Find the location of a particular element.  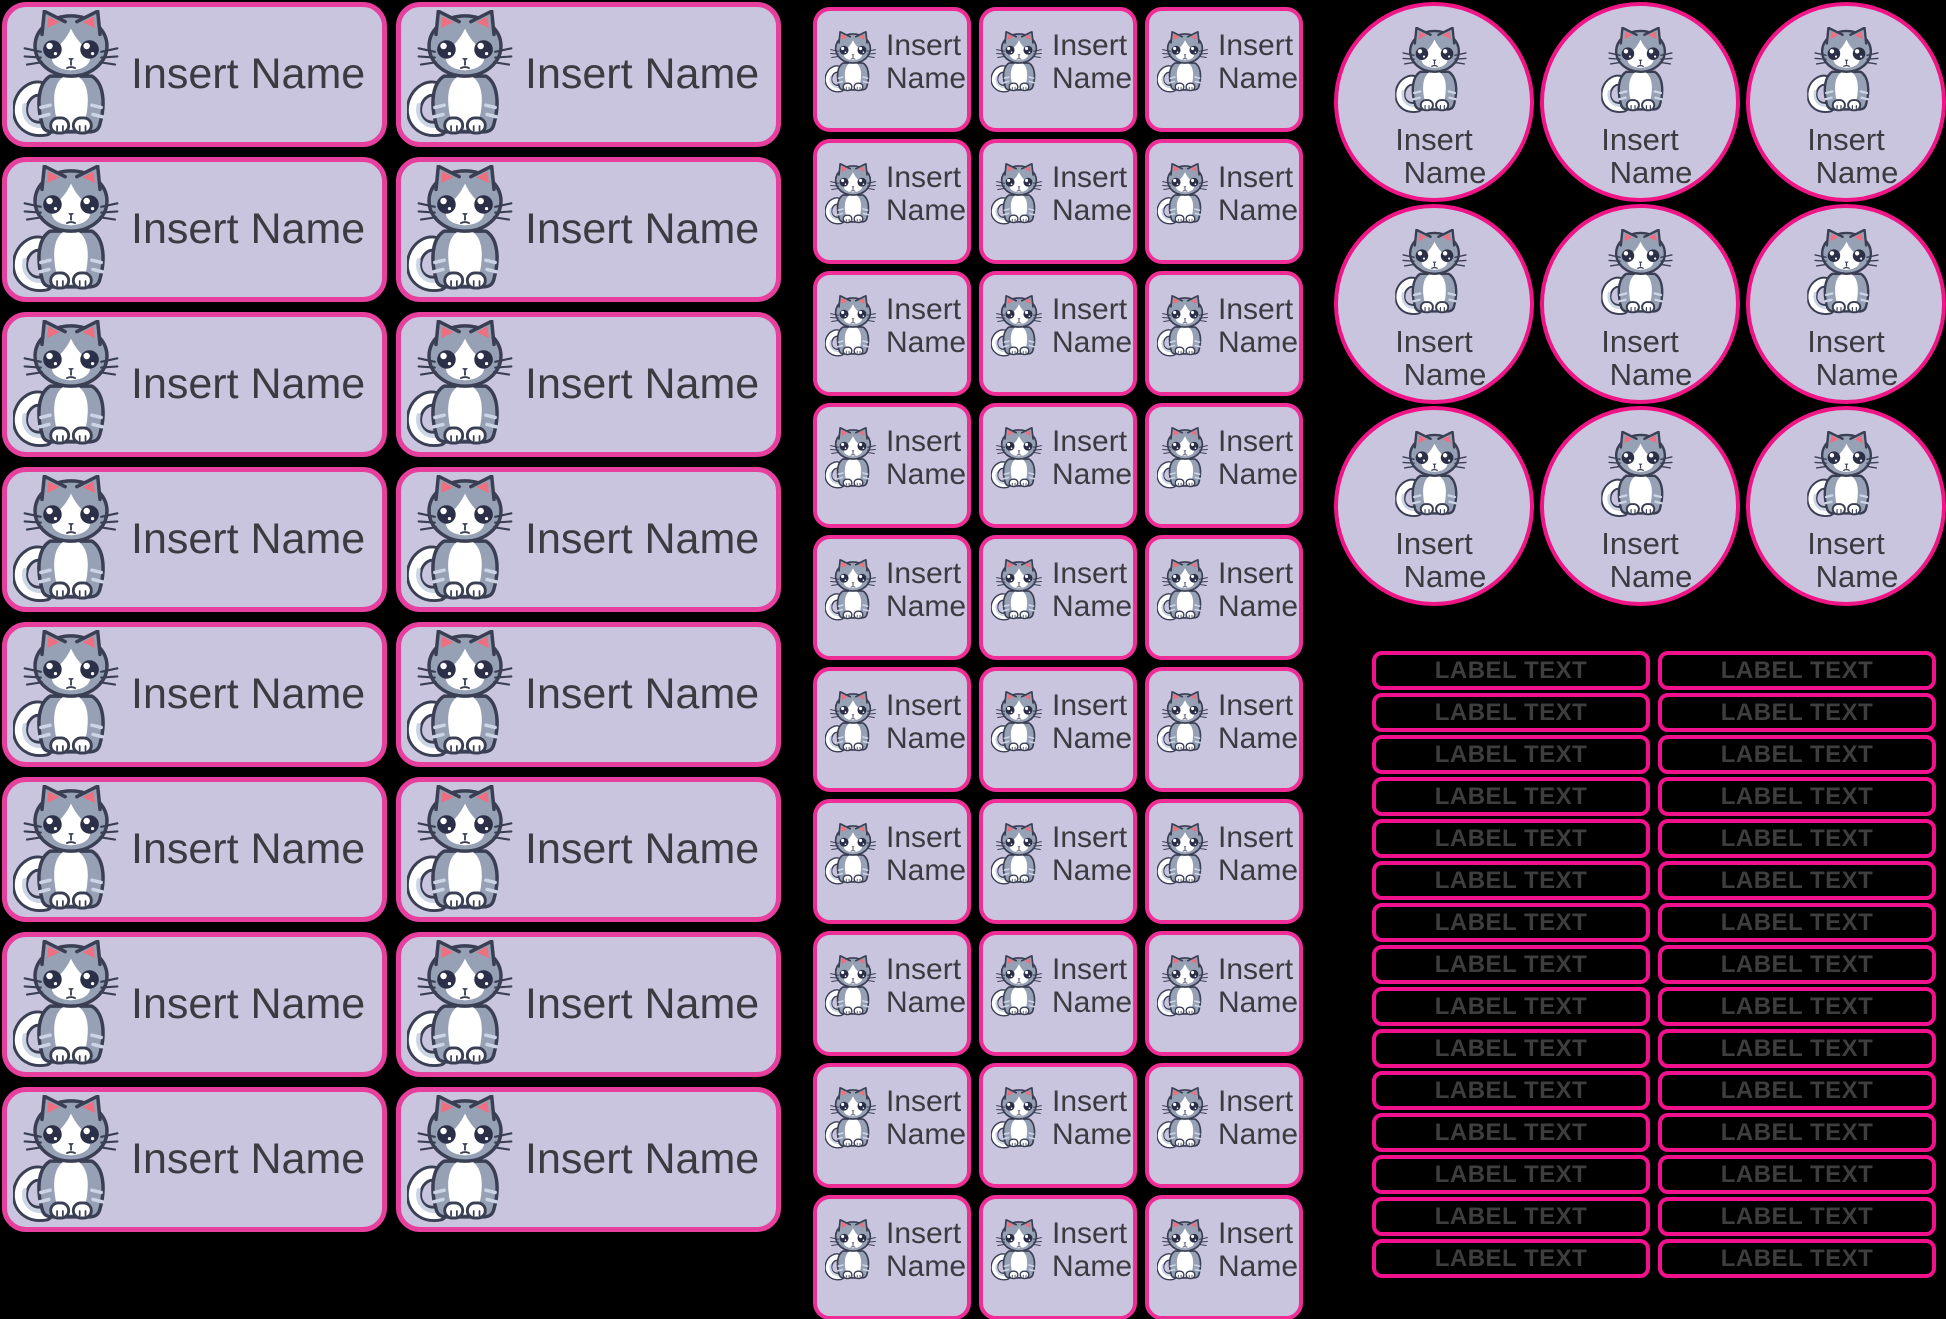

label-text-line1: Insert is located at coordinates (1256, 310).